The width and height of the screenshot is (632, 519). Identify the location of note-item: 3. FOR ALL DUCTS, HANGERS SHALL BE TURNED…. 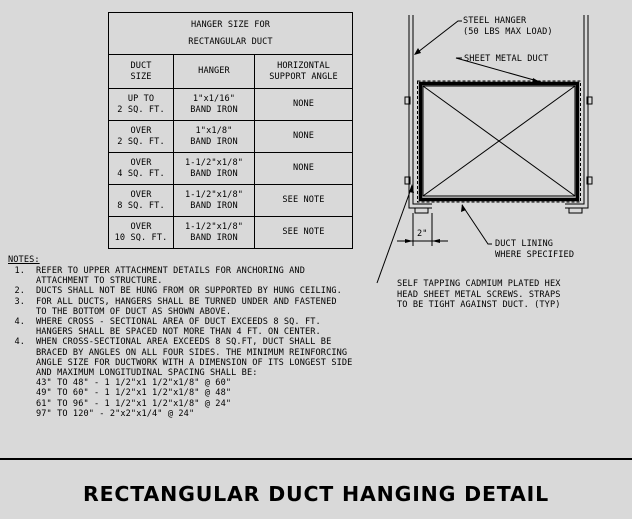
(175, 306).